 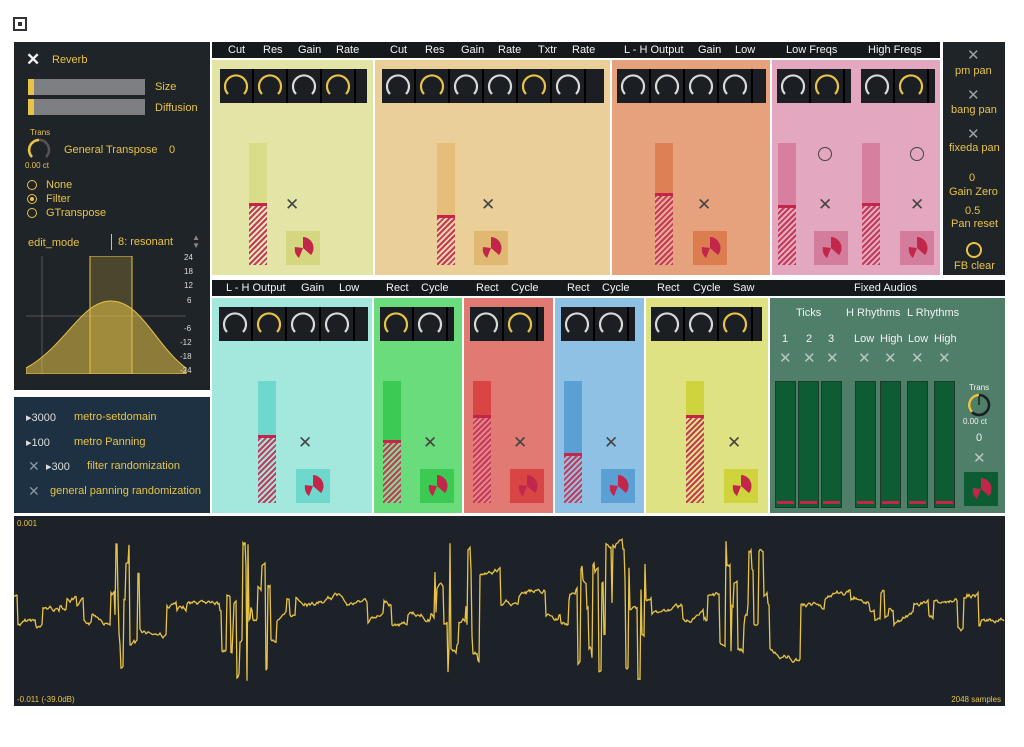 What do you see at coordinates (979, 405) in the screenshot?
I see `fixed-transpose-knob` at bounding box center [979, 405].